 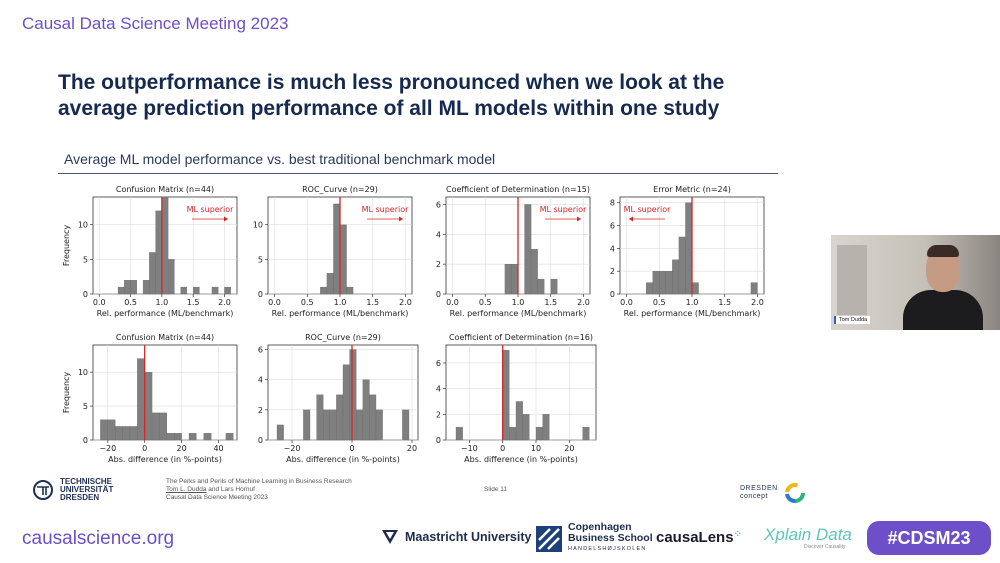 What do you see at coordinates (496, 489) in the screenshot?
I see `slide-number: Slide 11` at bounding box center [496, 489].